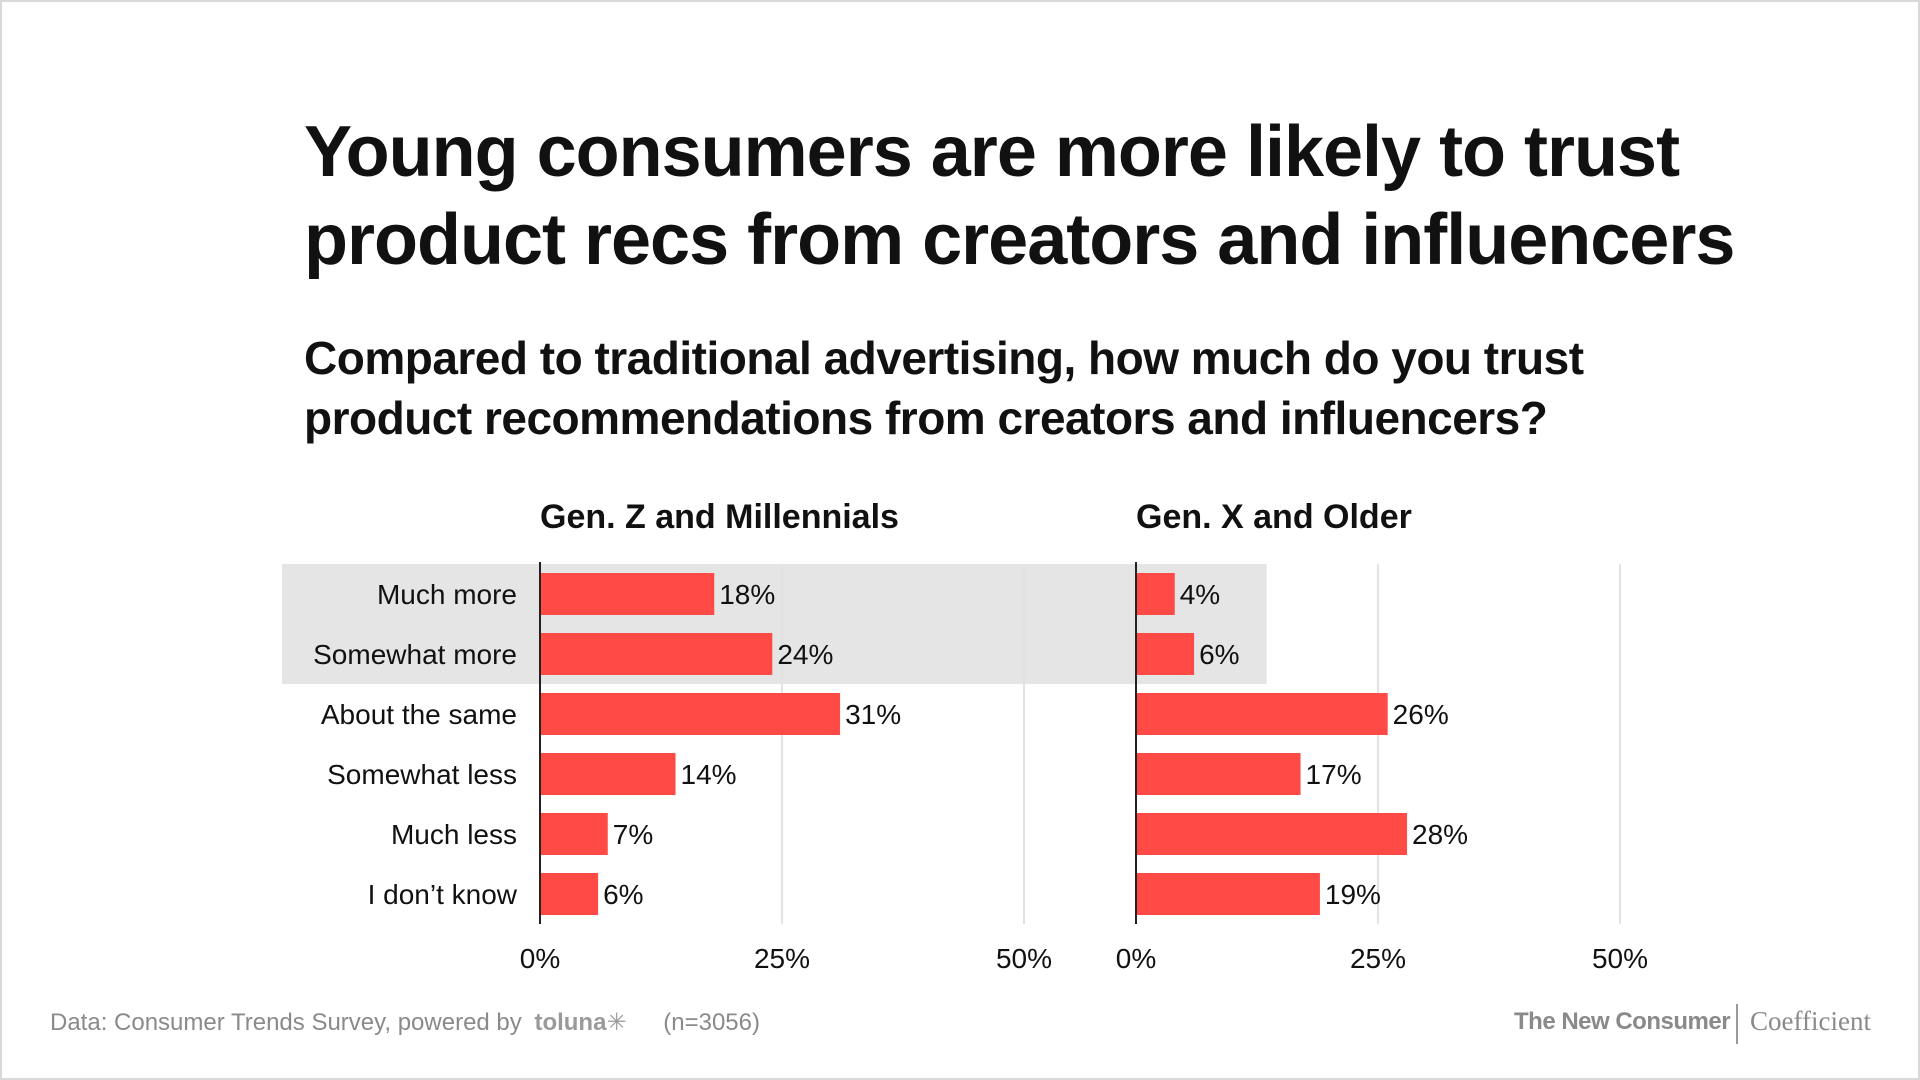 The image size is (1920, 1080). What do you see at coordinates (1810, 1021) in the screenshot?
I see `coefficient-logo: Coefficient` at bounding box center [1810, 1021].